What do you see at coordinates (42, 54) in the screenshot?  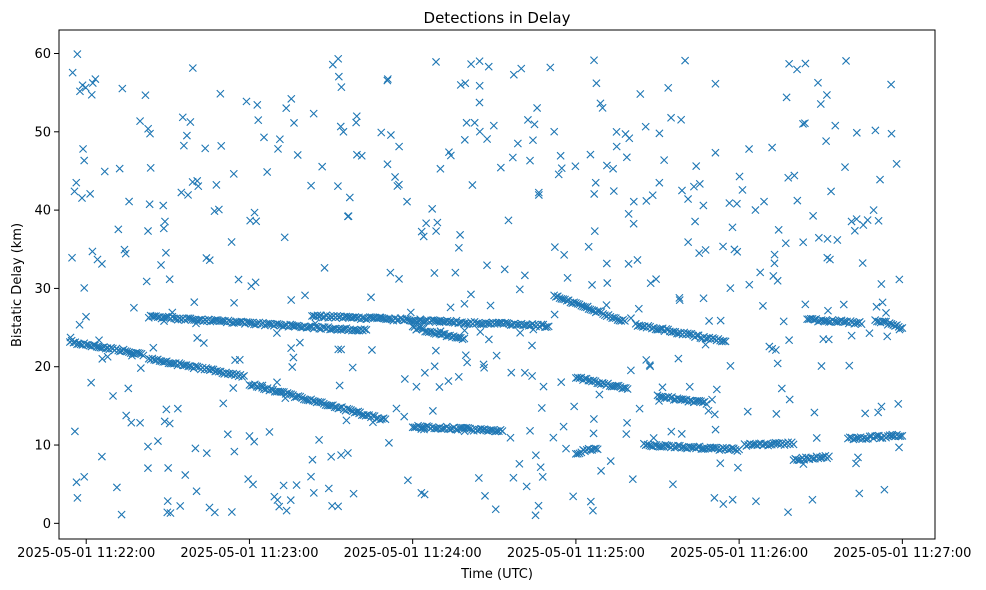 I see `y-tick-label: 60` at bounding box center [42, 54].